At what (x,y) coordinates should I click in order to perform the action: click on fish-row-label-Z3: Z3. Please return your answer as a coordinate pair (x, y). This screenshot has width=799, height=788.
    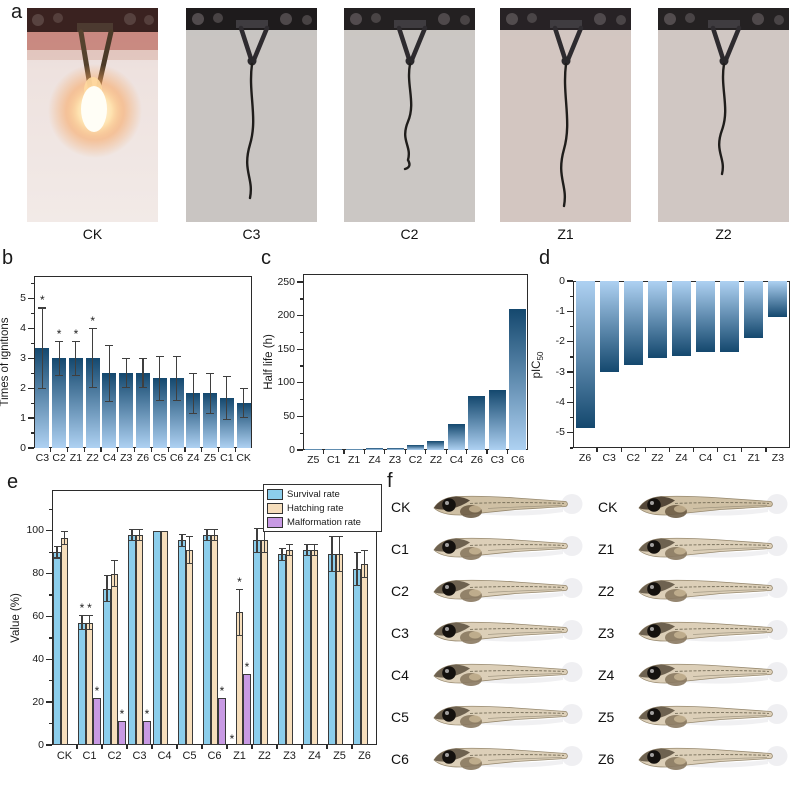
    Looking at the image, I should click on (606, 633).